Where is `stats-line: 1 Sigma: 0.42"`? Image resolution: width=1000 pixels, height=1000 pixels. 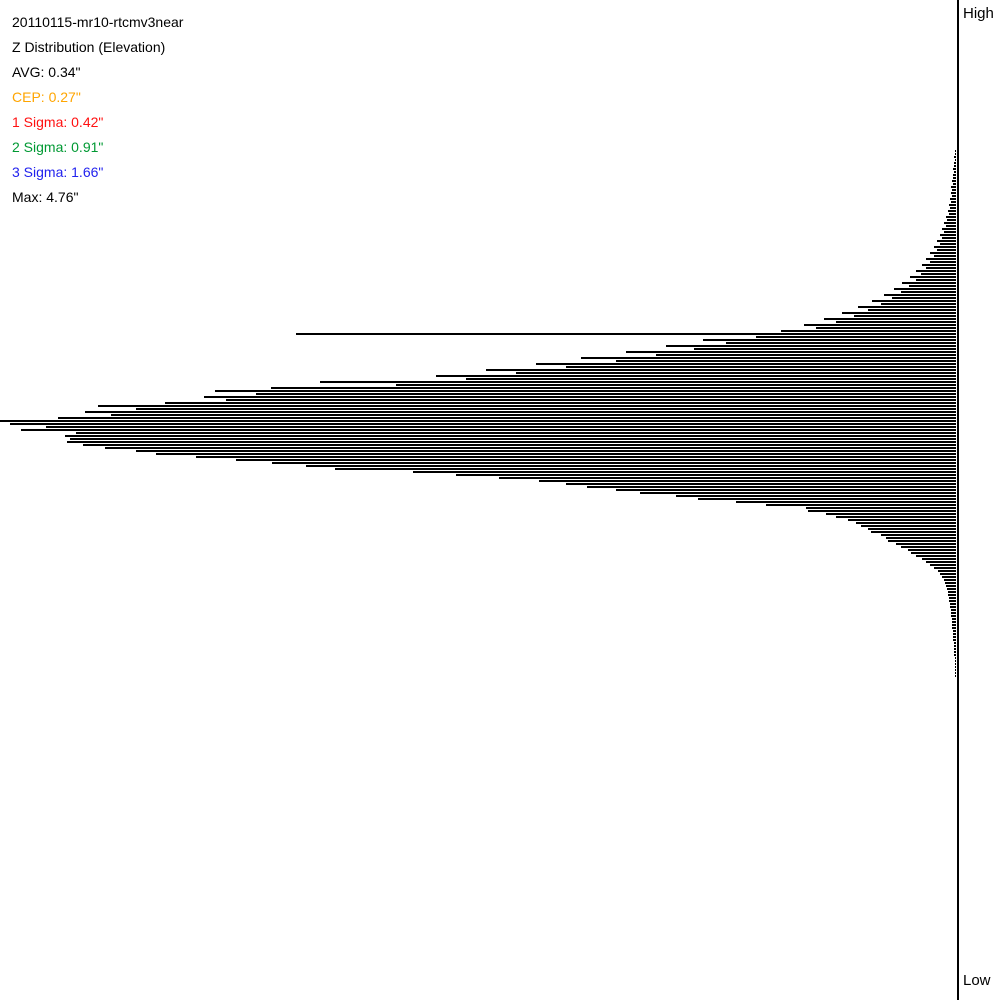
stats-line: 1 Sigma: 0.42" is located at coordinates (58, 122).